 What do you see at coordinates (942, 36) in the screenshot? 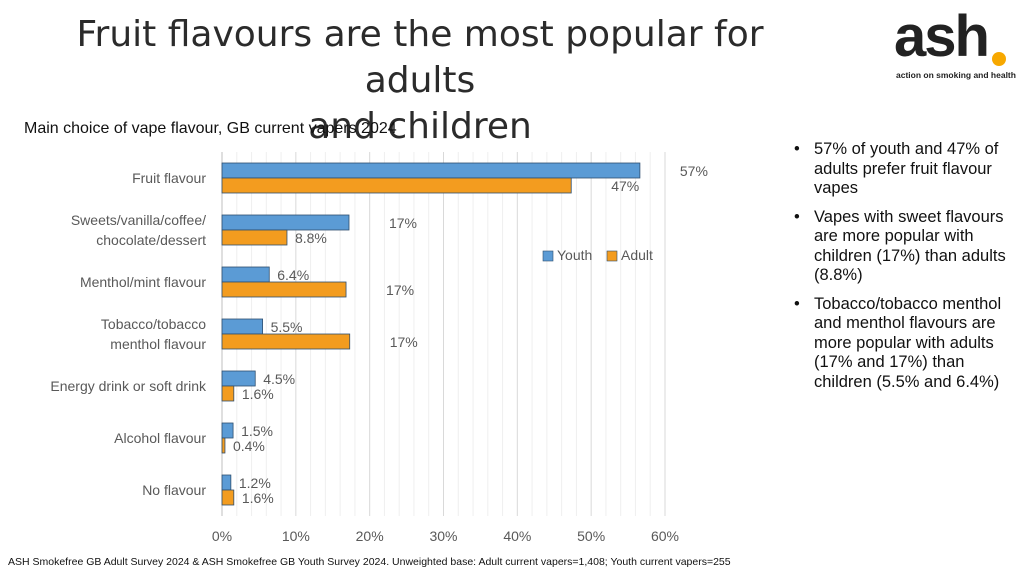
I see `logo-wordmark: ash` at bounding box center [942, 36].